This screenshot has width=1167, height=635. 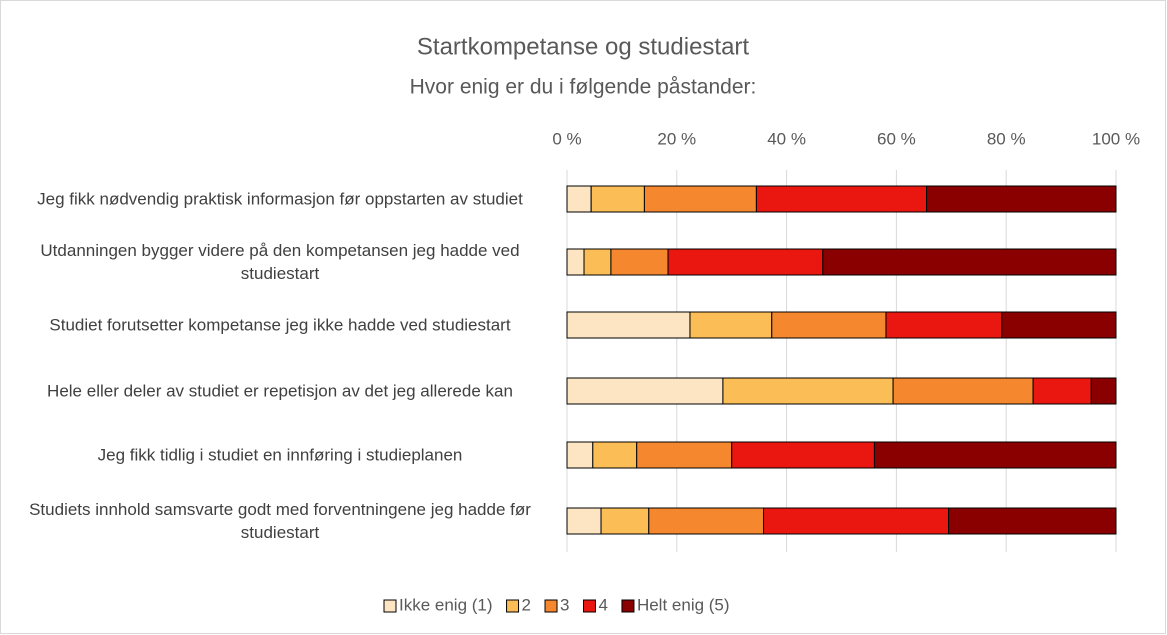 What do you see at coordinates (564, 604) in the screenshot?
I see `legend-label: 3` at bounding box center [564, 604].